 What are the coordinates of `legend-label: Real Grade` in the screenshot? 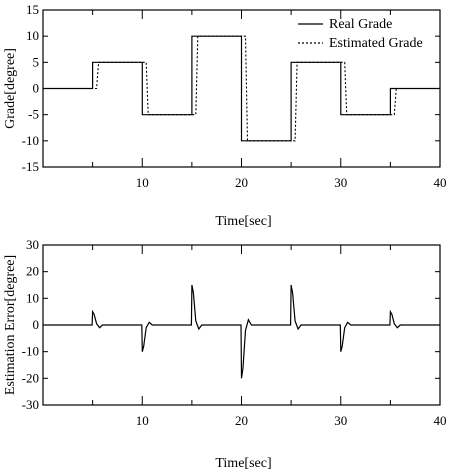 It's located at (360, 24).